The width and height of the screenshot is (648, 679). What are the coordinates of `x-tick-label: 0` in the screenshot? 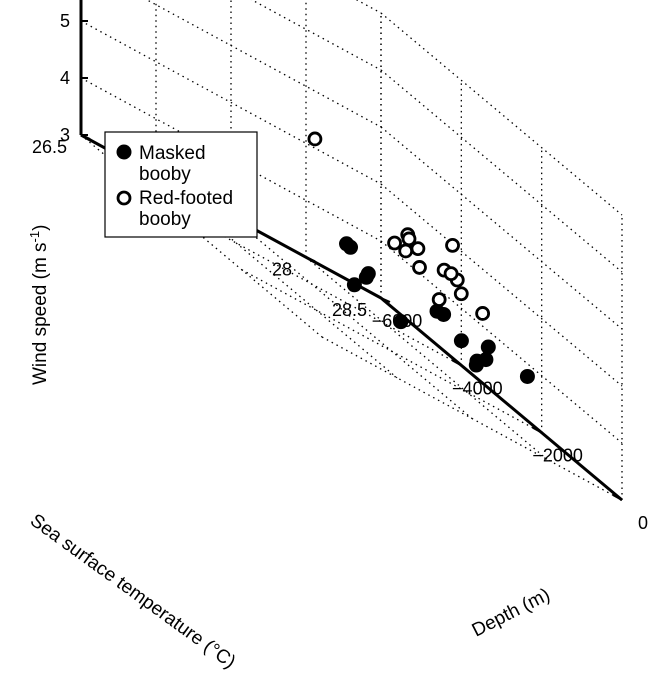 It's located at (643, 523).